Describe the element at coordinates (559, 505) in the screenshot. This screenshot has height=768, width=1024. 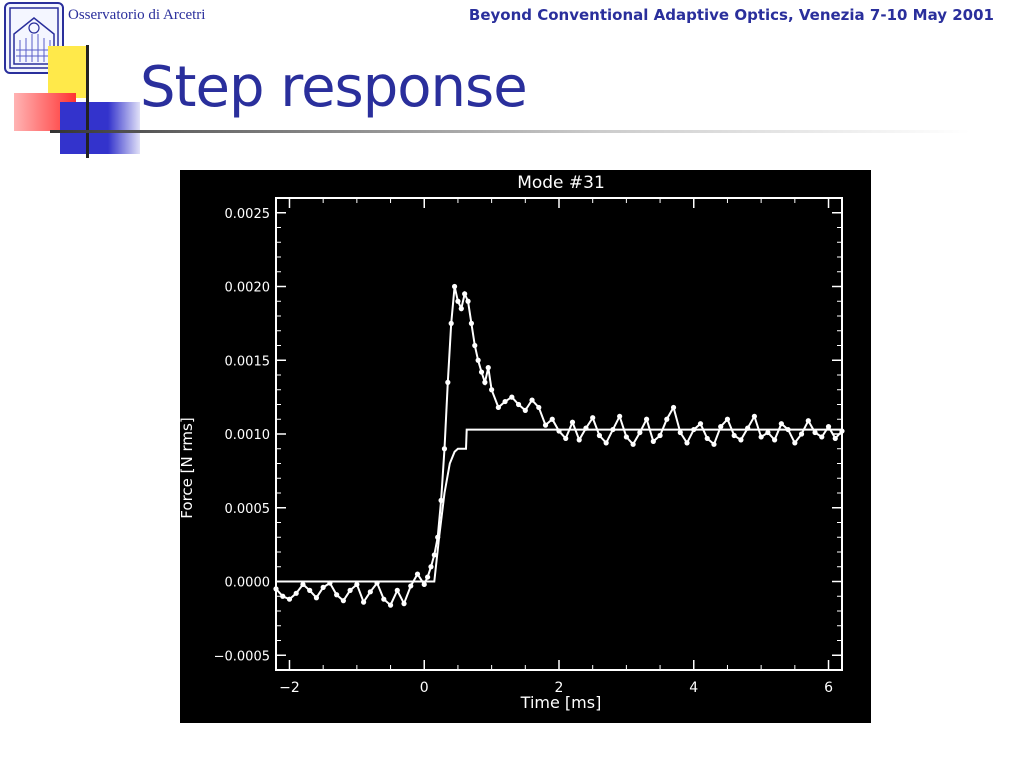
I see `reference-step-line` at that location.